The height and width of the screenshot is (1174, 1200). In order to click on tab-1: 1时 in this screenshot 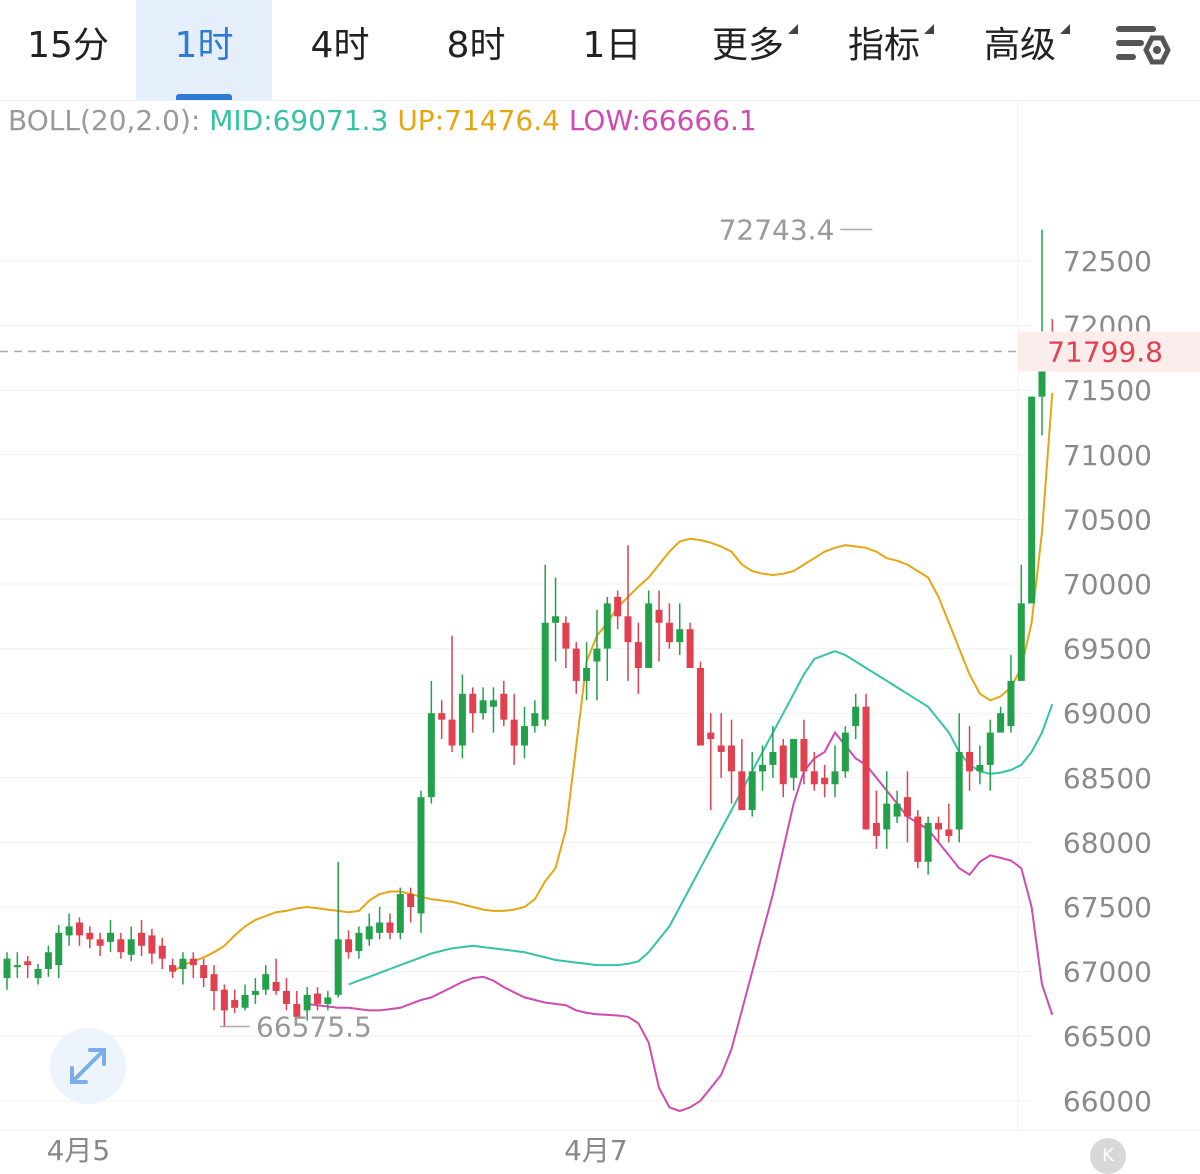, I will do `click(204, 50)`.